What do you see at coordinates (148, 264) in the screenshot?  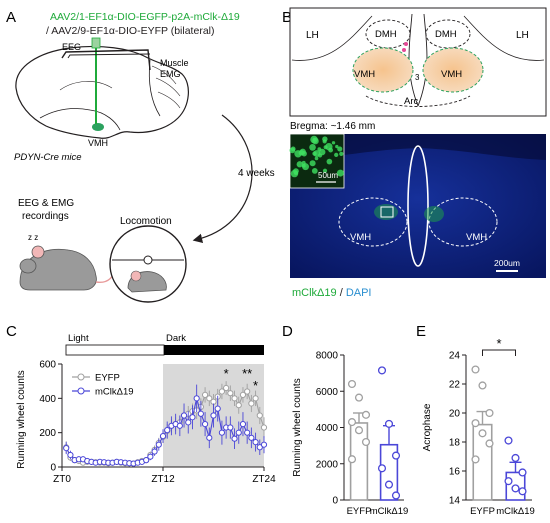 I see `running-wheel-icon` at bounding box center [148, 264].